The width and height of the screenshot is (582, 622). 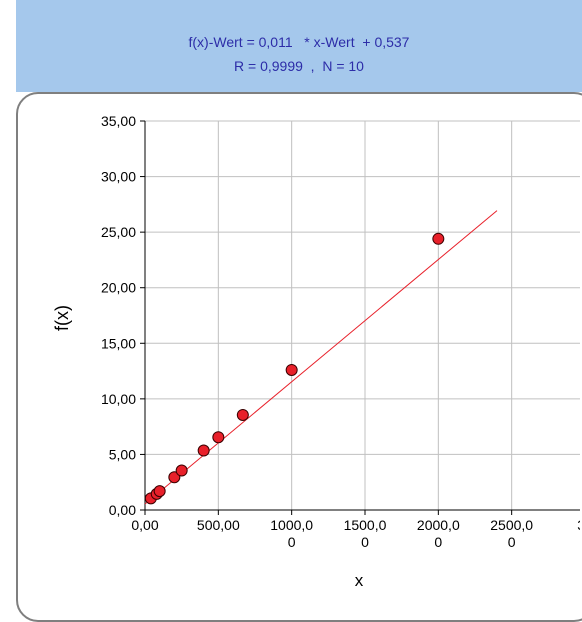 I want to click on x-tick-label-line: 2000,0, so click(x=438, y=525).